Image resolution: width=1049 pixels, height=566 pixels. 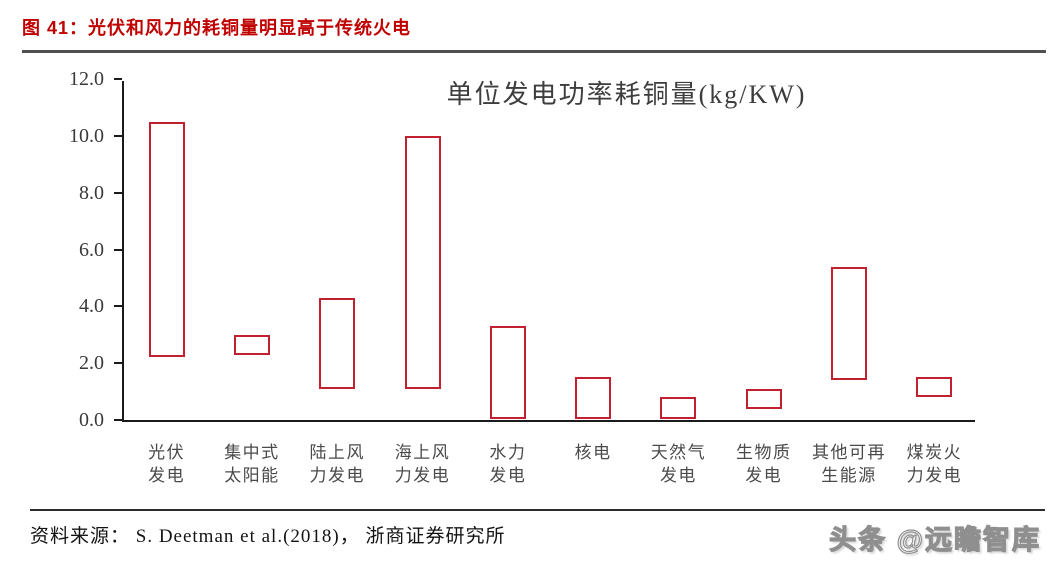 I want to click on x-category-label-line: 生能源, so click(x=849, y=475).